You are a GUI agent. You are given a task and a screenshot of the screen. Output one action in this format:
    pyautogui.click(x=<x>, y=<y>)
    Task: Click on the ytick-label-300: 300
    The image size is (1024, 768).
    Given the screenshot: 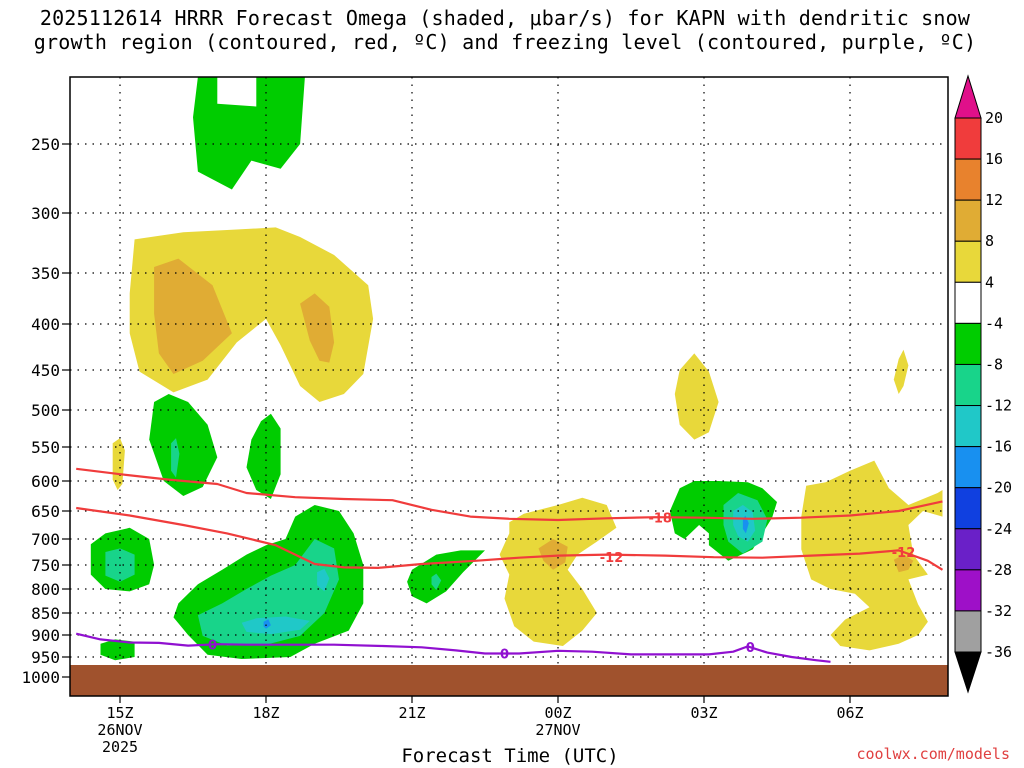 What is the action you would take?
    pyautogui.click(x=45, y=213)
    